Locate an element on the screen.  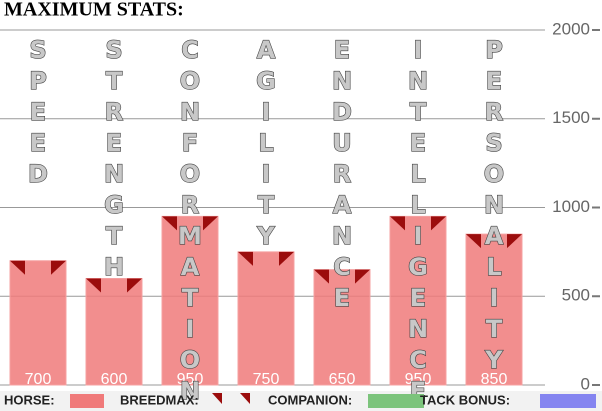
category-label: PERSONALITY is located at coordinates (494, 206).